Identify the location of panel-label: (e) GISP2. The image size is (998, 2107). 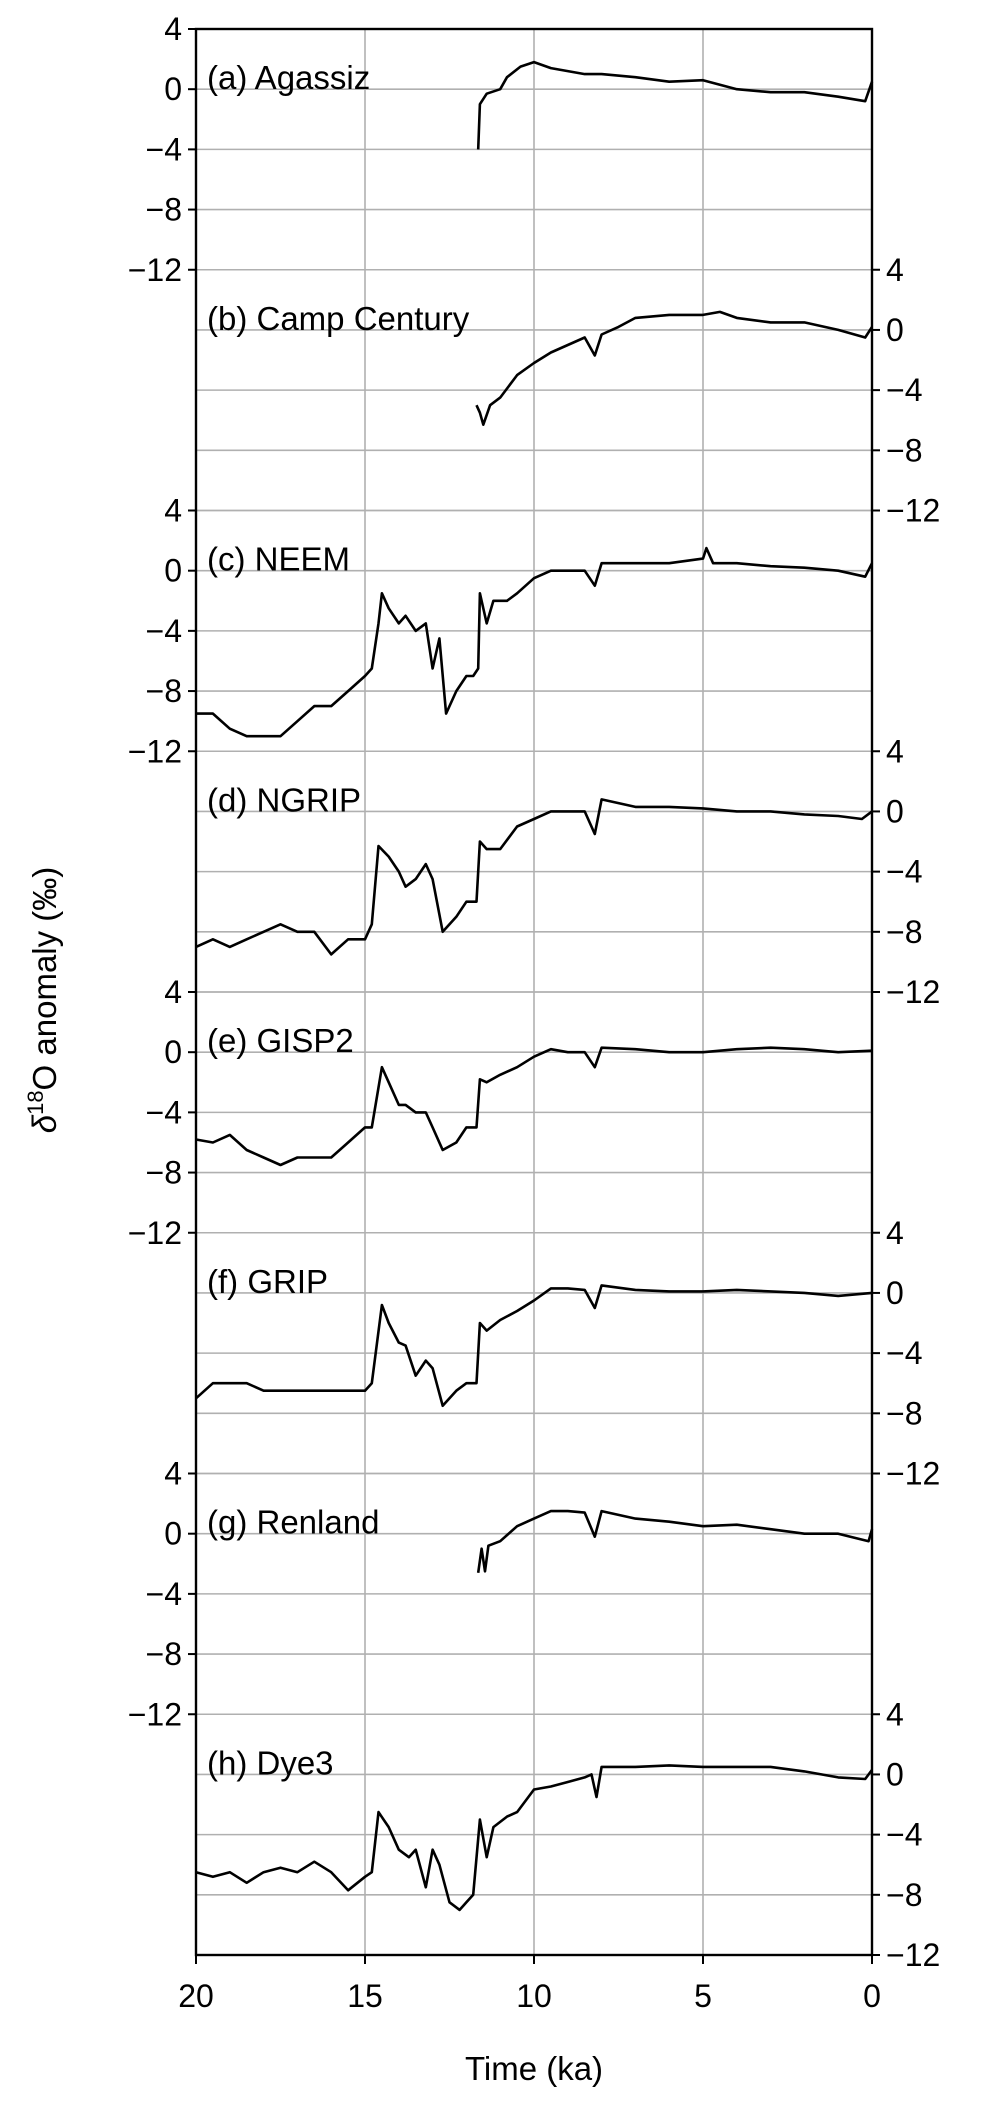
(280, 1040).